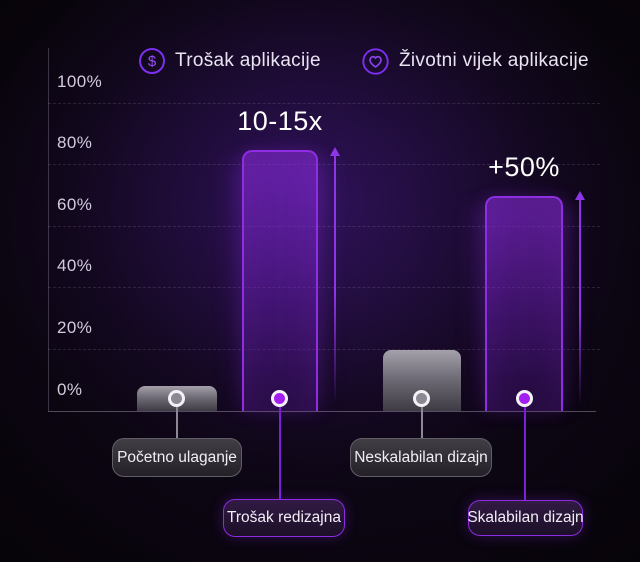  Describe the element at coordinates (494, 60) in the screenshot. I see `legend-label: Životni vijek aplikacije` at that location.